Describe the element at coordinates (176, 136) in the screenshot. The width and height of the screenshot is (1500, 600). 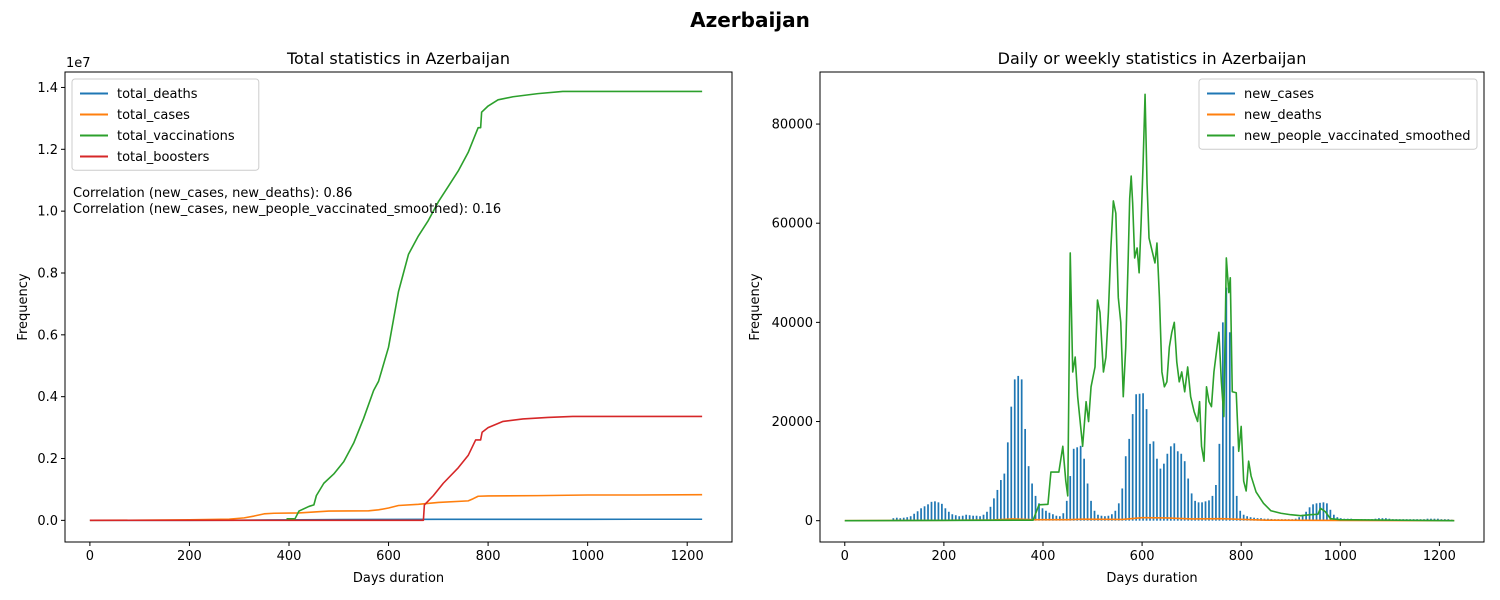
I see `legend-label-total_vaccinations: total_vaccinations` at that location.